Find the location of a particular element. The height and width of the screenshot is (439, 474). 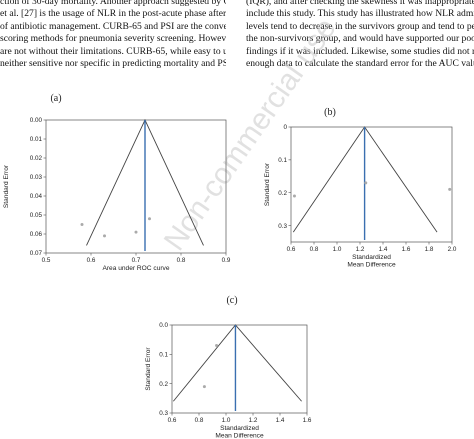

panel-label: (a) is located at coordinates (55, 98).